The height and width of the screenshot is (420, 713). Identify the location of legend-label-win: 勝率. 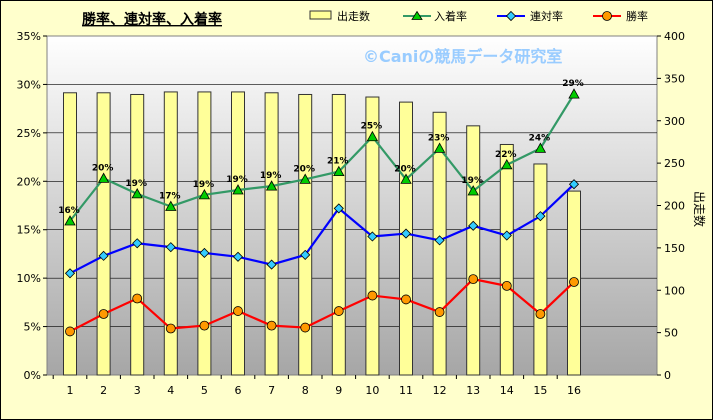
(637, 16).